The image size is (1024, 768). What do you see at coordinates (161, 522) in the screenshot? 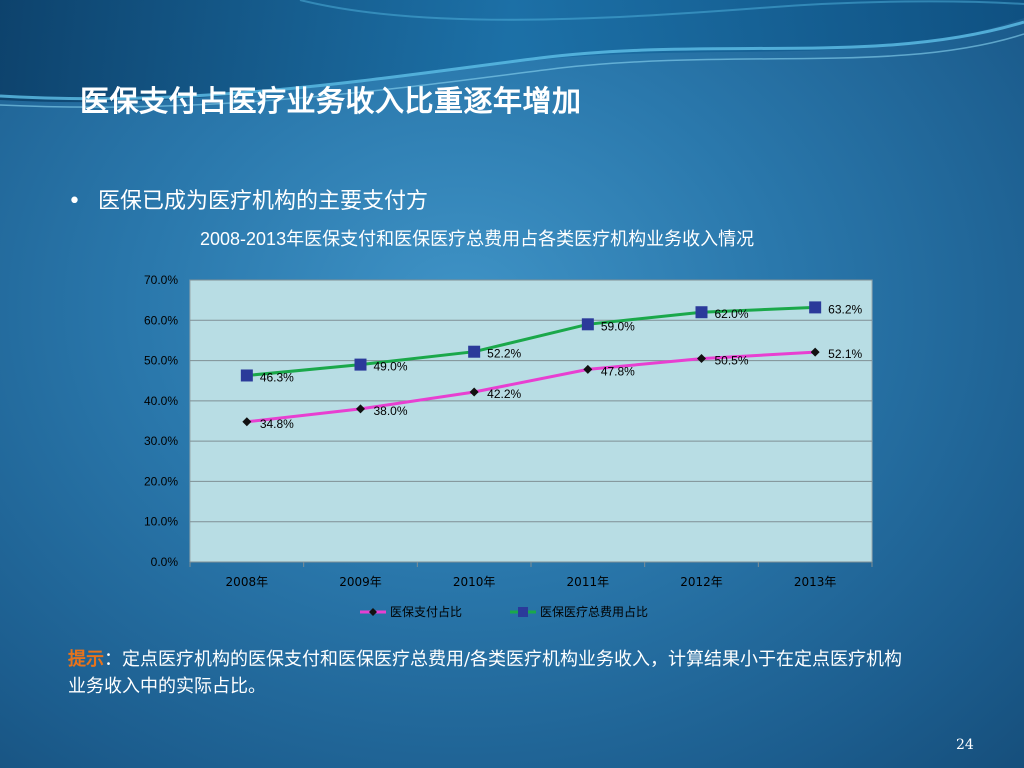
I see `y-tick-label: 10.0%` at bounding box center [161, 522].